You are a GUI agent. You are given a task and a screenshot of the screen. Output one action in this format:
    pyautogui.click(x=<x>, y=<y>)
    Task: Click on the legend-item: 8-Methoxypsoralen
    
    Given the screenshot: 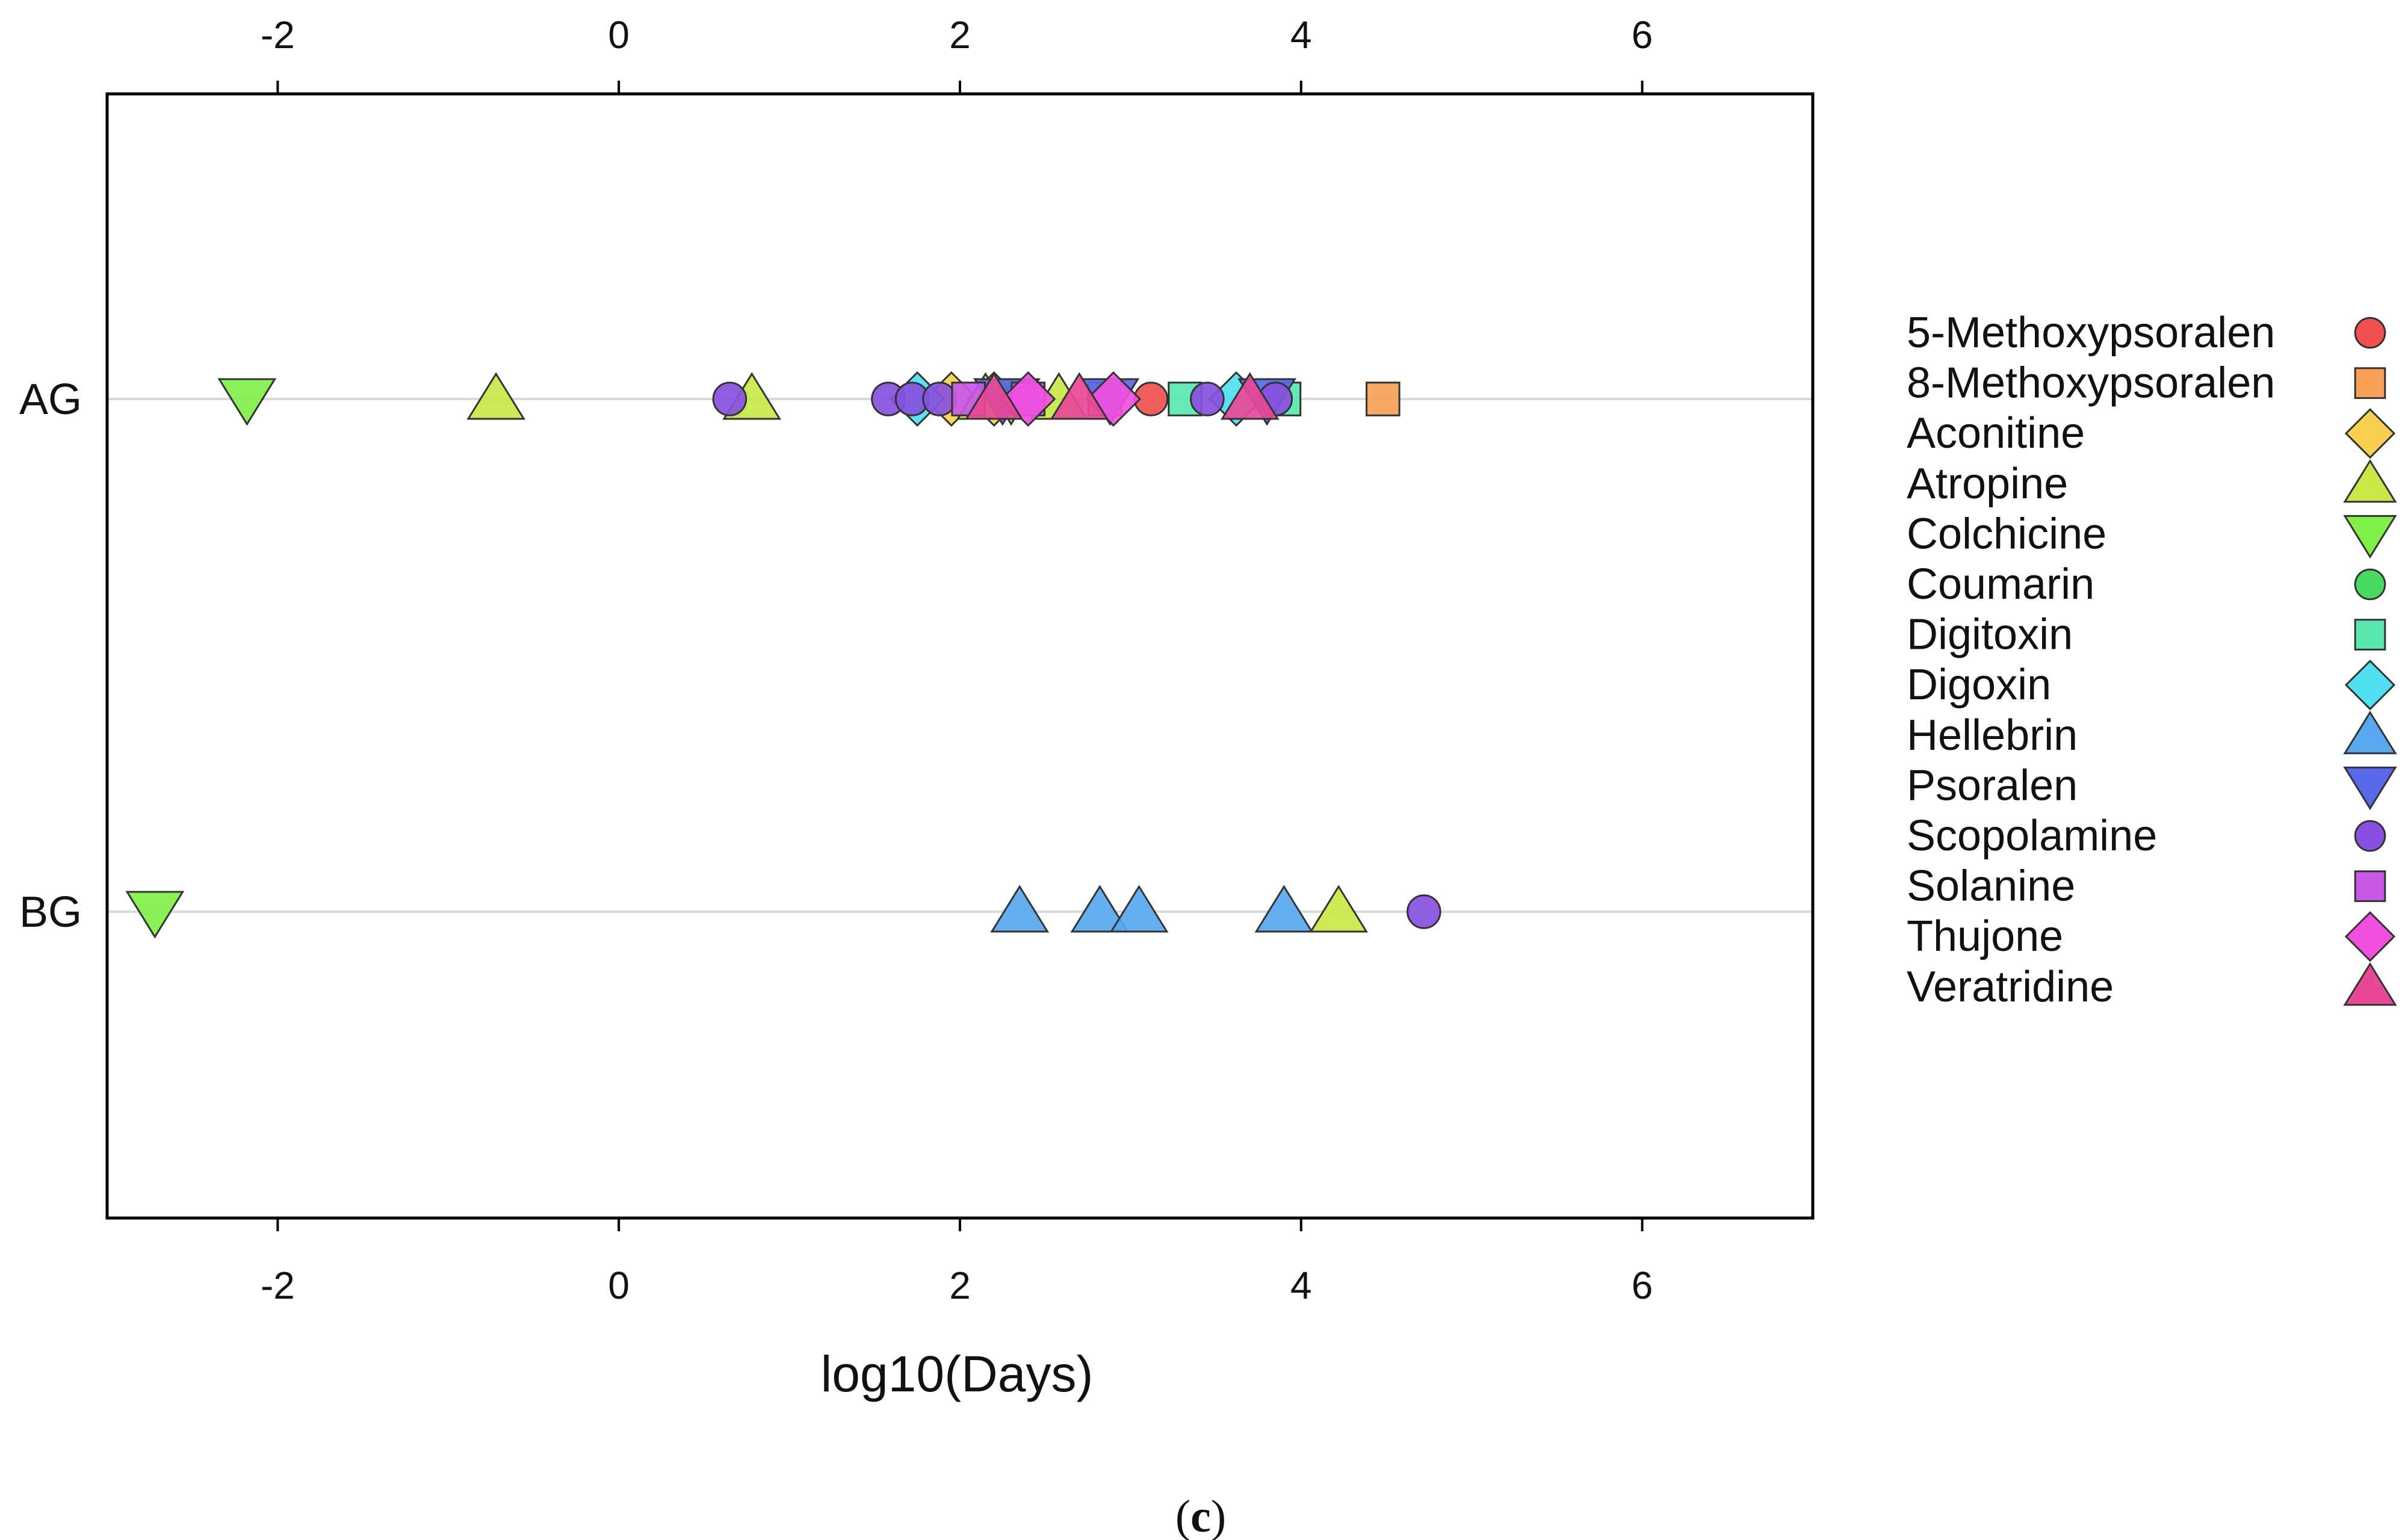 What is the action you would take?
    pyautogui.click(x=2146, y=383)
    